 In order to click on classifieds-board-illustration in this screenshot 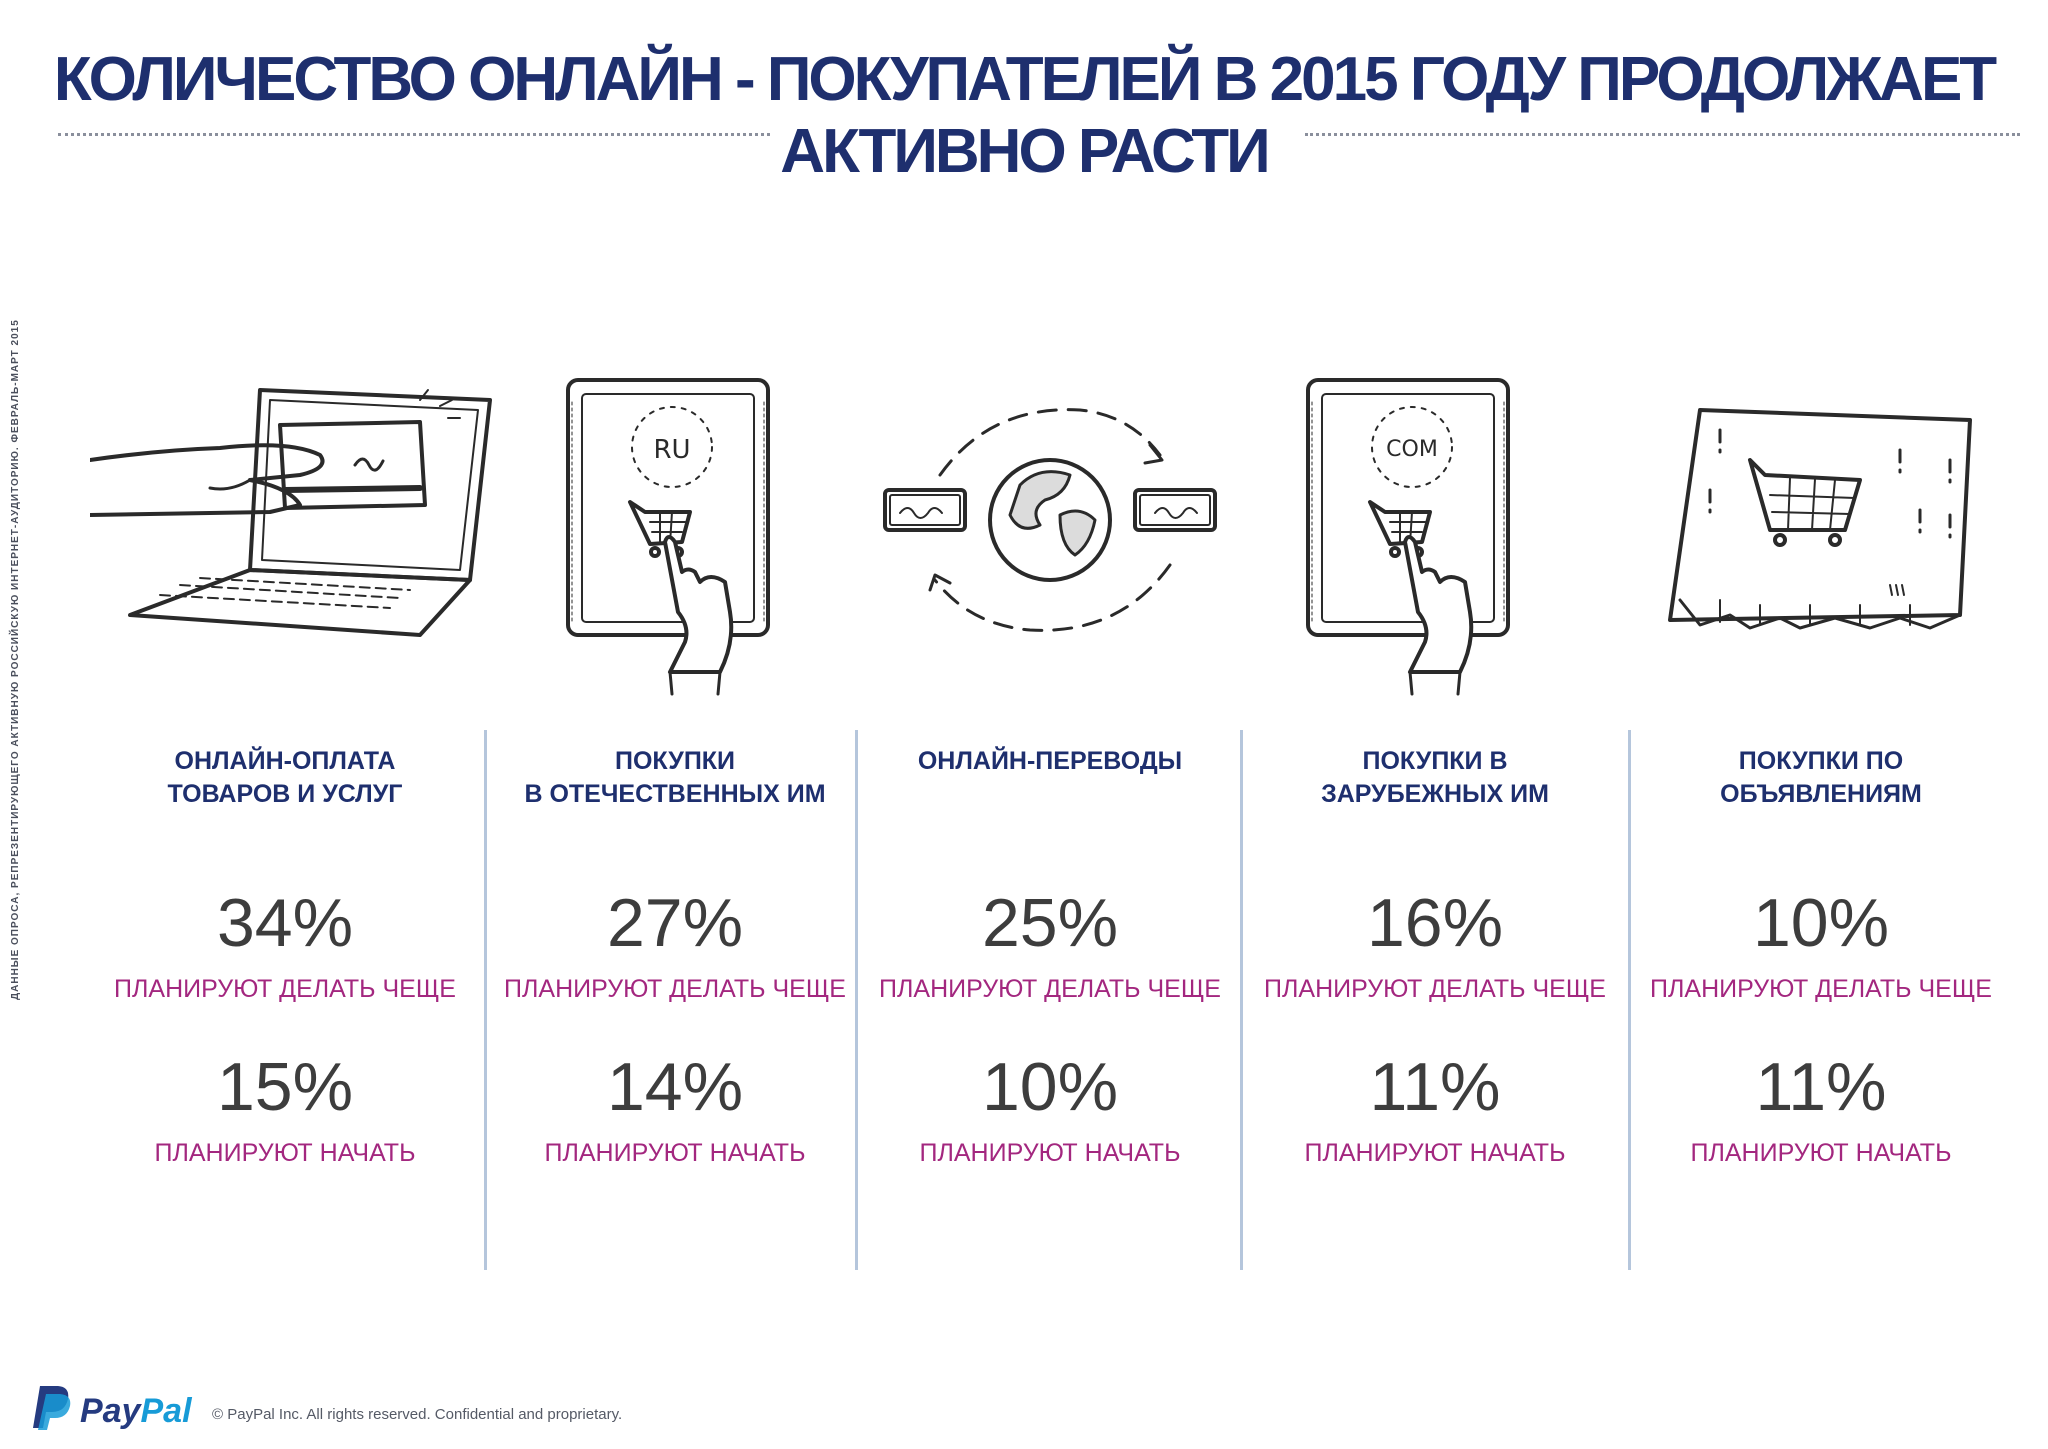, I will do `click(1820, 519)`.